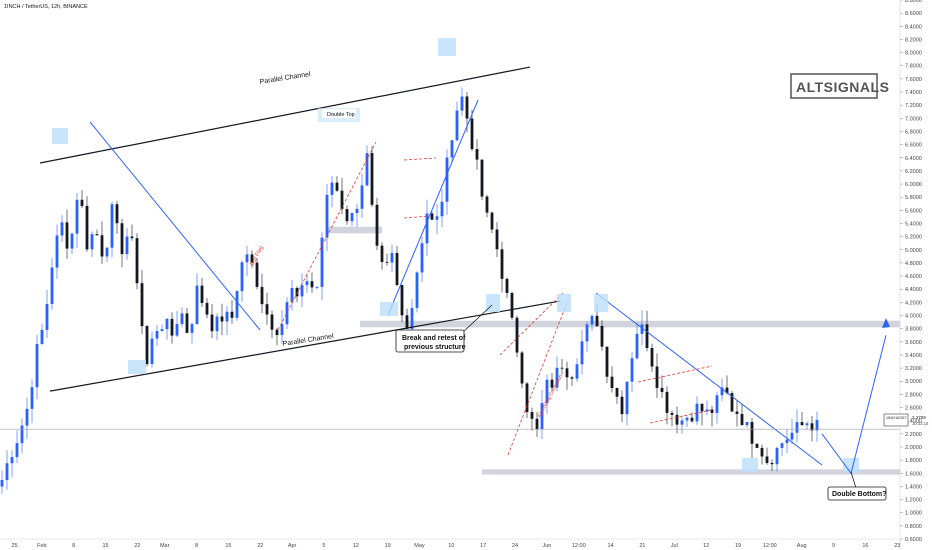 This screenshot has height=550, width=932. What do you see at coordinates (913, 369) in the screenshot?
I see `y-tick-label: 3.2000` at bounding box center [913, 369].